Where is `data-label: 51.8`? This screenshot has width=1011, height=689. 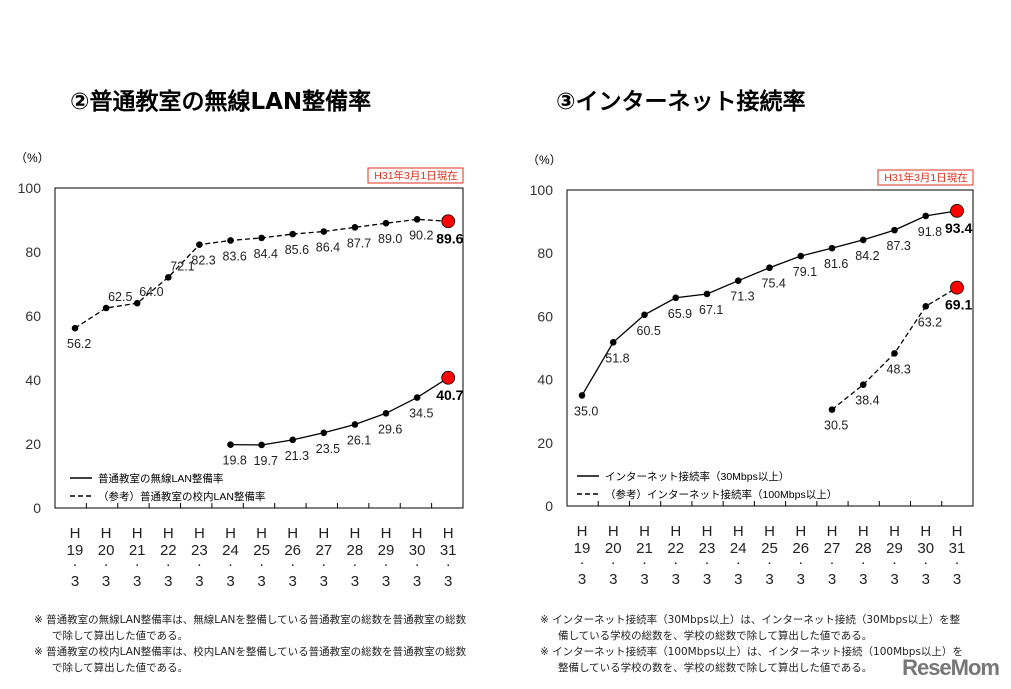
data-label: 51.8 is located at coordinates (617, 358).